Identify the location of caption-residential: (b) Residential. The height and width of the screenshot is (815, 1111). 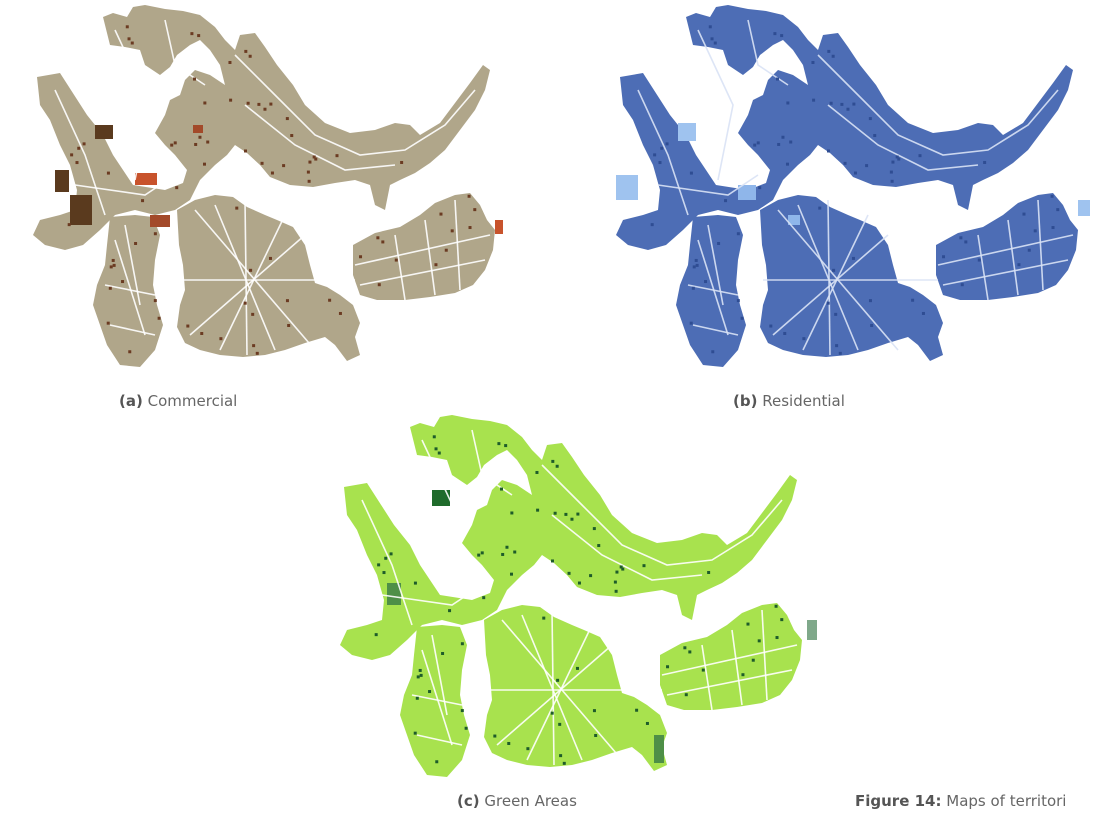
(789, 401).